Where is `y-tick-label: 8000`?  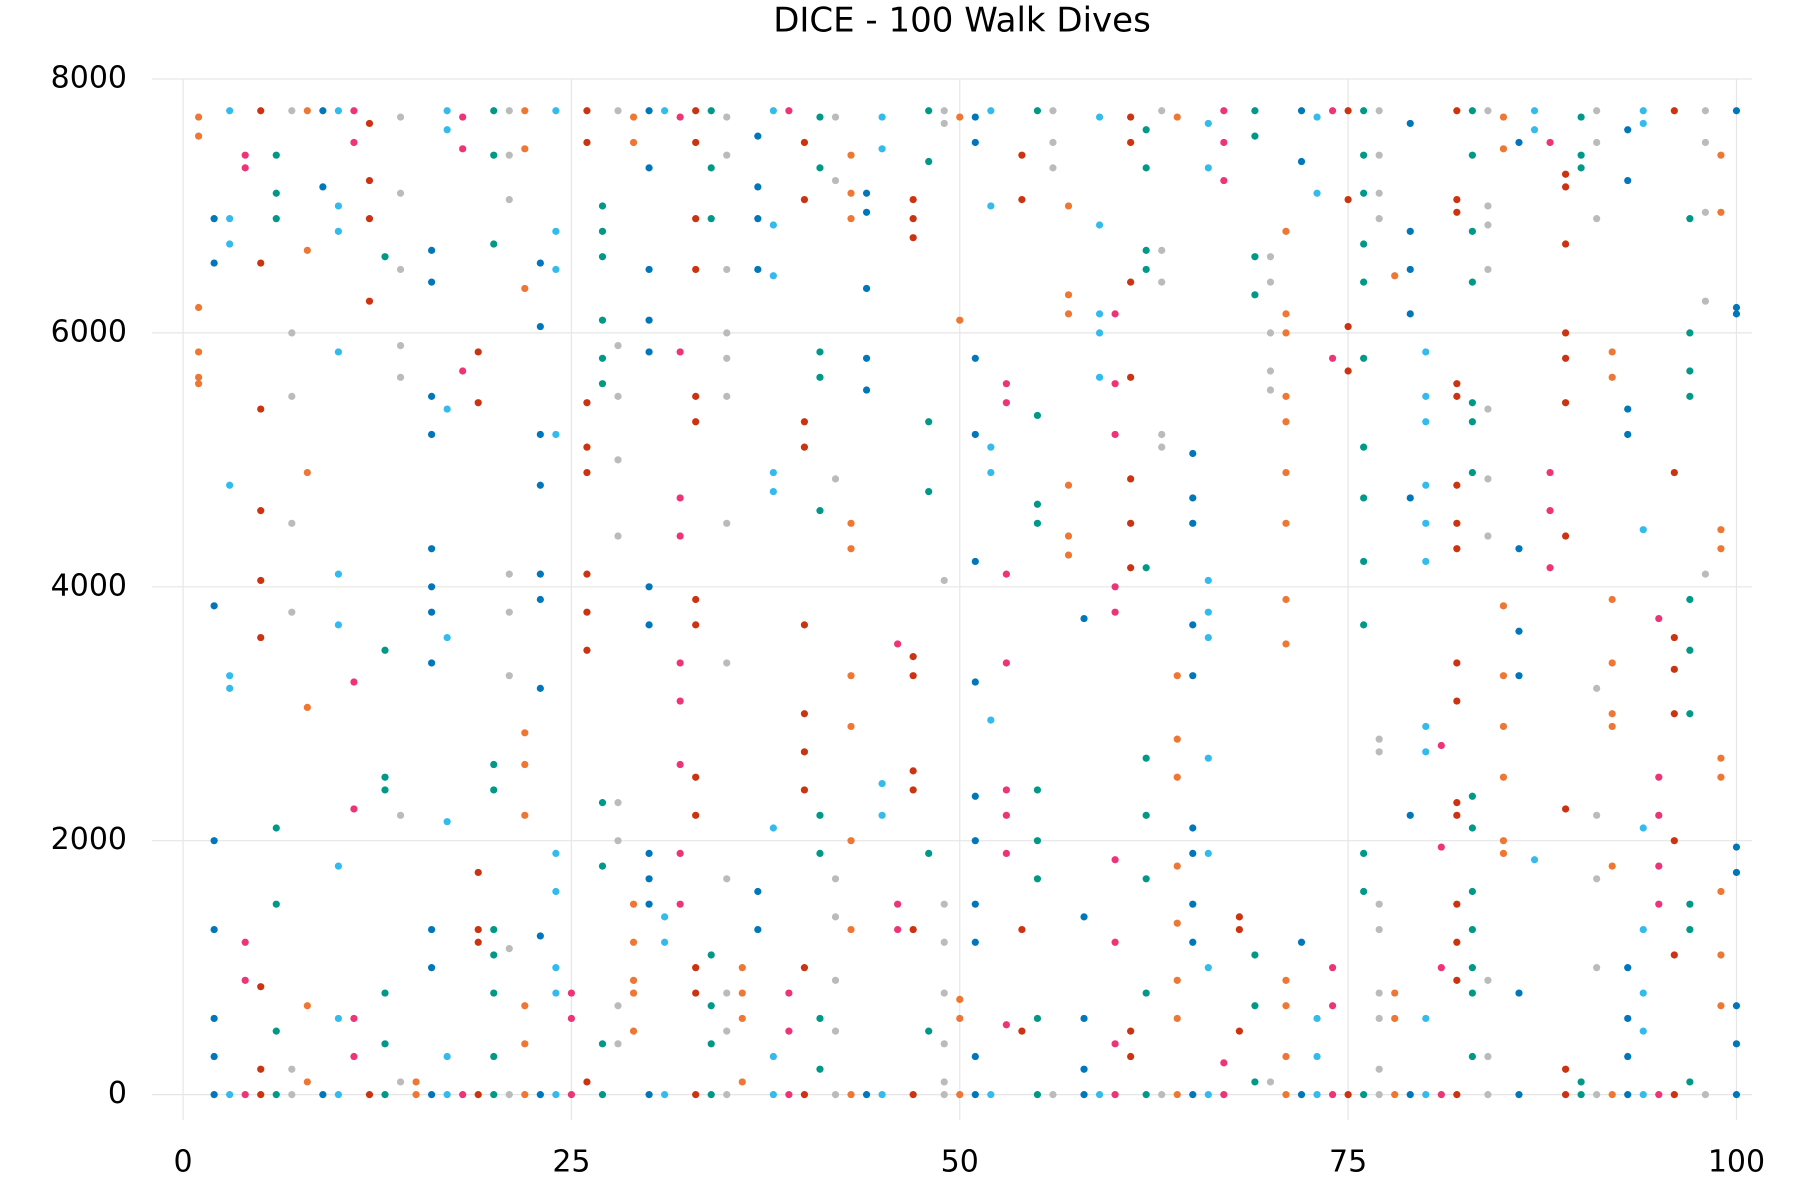
y-tick-label: 8000 is located at coordinates (89, 78).